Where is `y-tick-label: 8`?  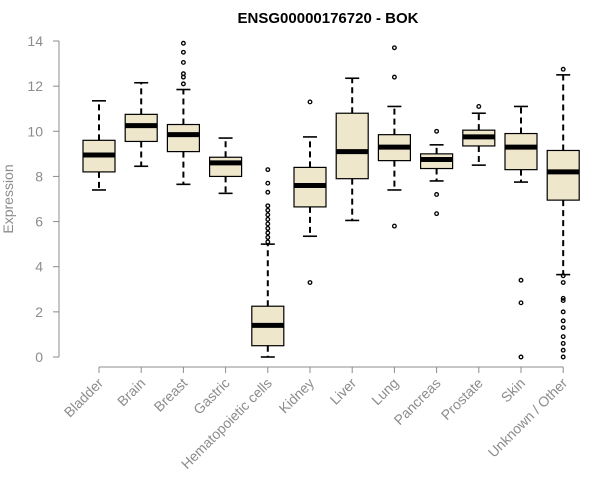
y-tick-label: 8 is located at coordinates (39, 176).